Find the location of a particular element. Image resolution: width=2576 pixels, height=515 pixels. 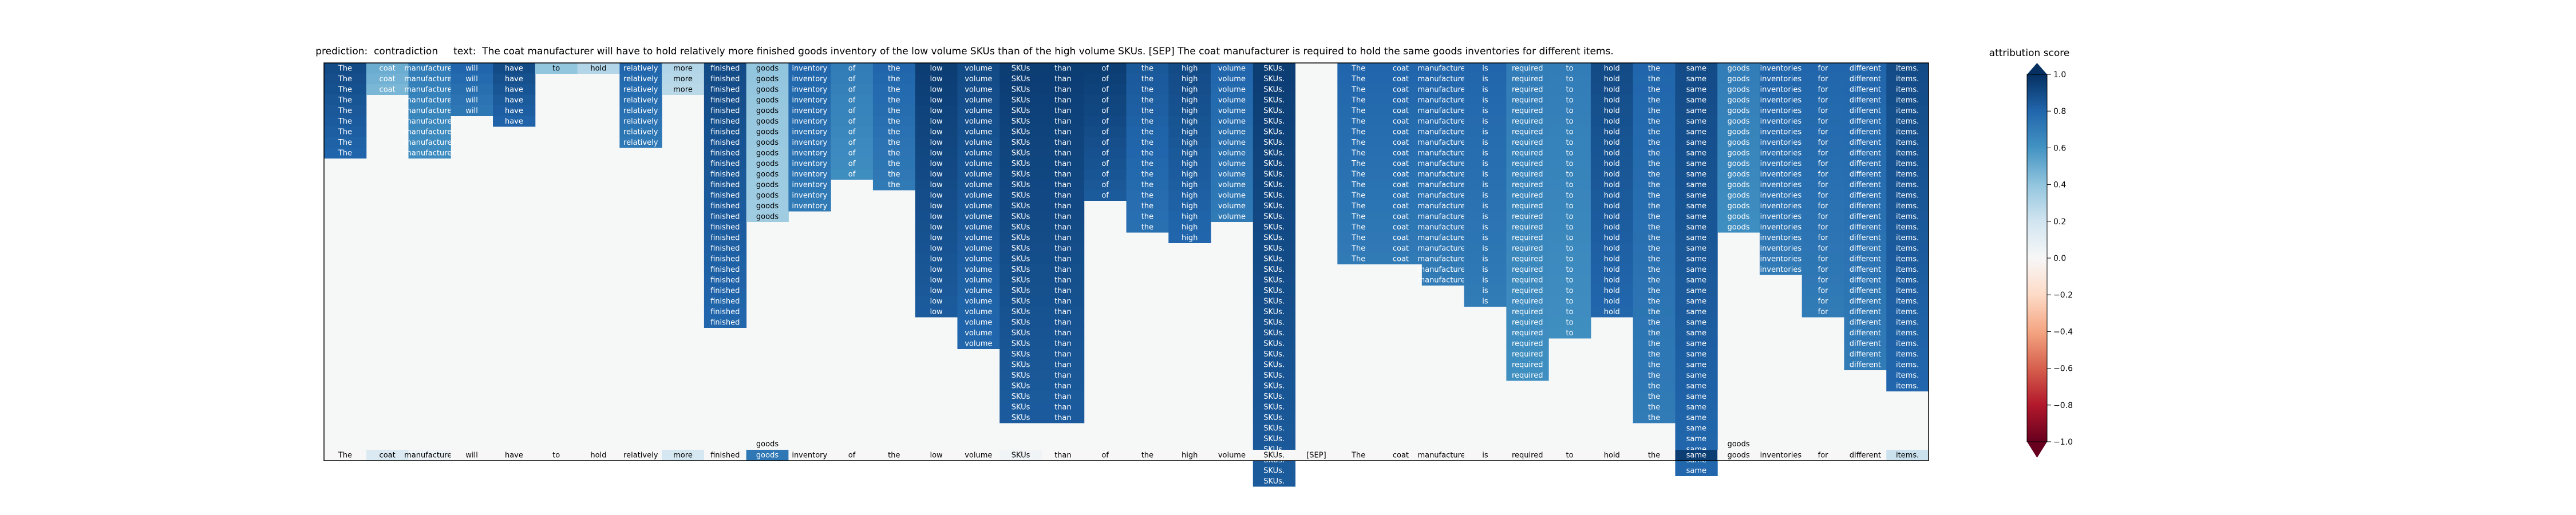

bottom-token-label: required is located at coordinates (1527, 455).